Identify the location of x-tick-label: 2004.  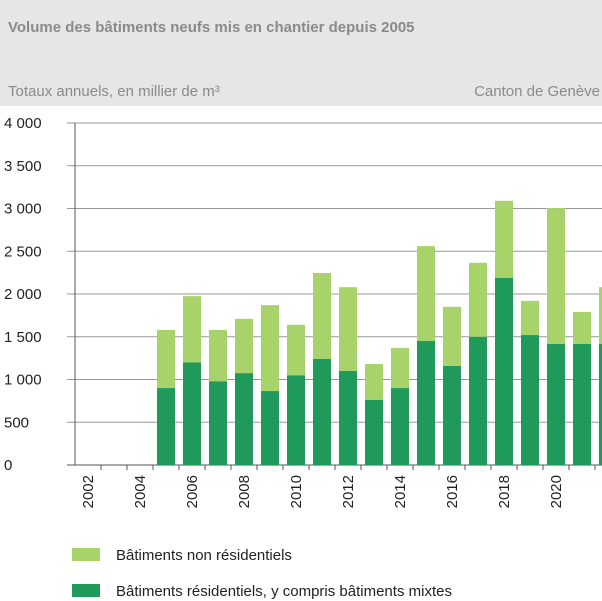
(140, 491).